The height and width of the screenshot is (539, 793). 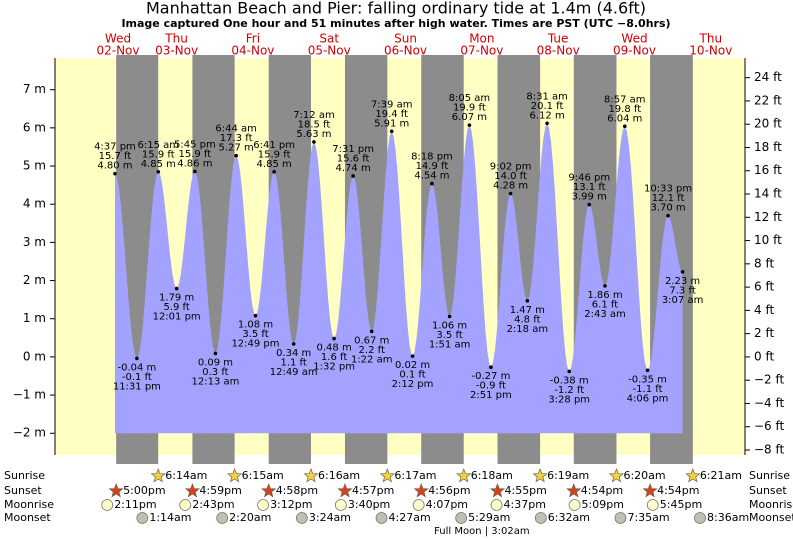 What do you see at coordinates (252, 51) in the screenshot?
I see `date-label: 04-Nov` at bounding box center [252, 51].